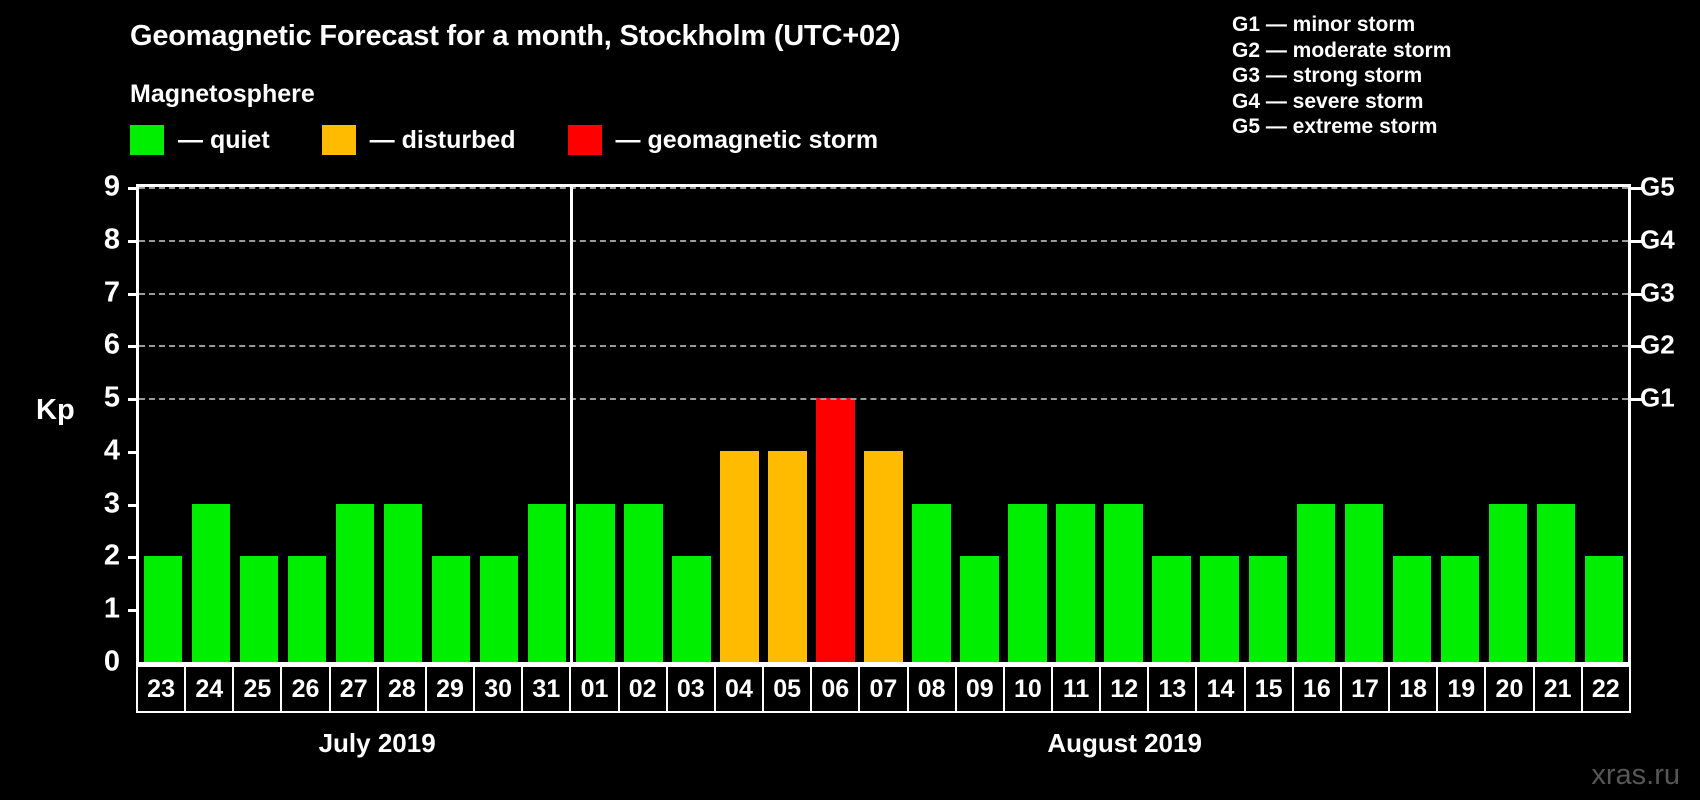 This screenshot has height=800, width=1700. What do you see at coordinates (111, 555) in the screenshot?
I see `y-axis-tick-label: 2` at bounding box center [111, 555].